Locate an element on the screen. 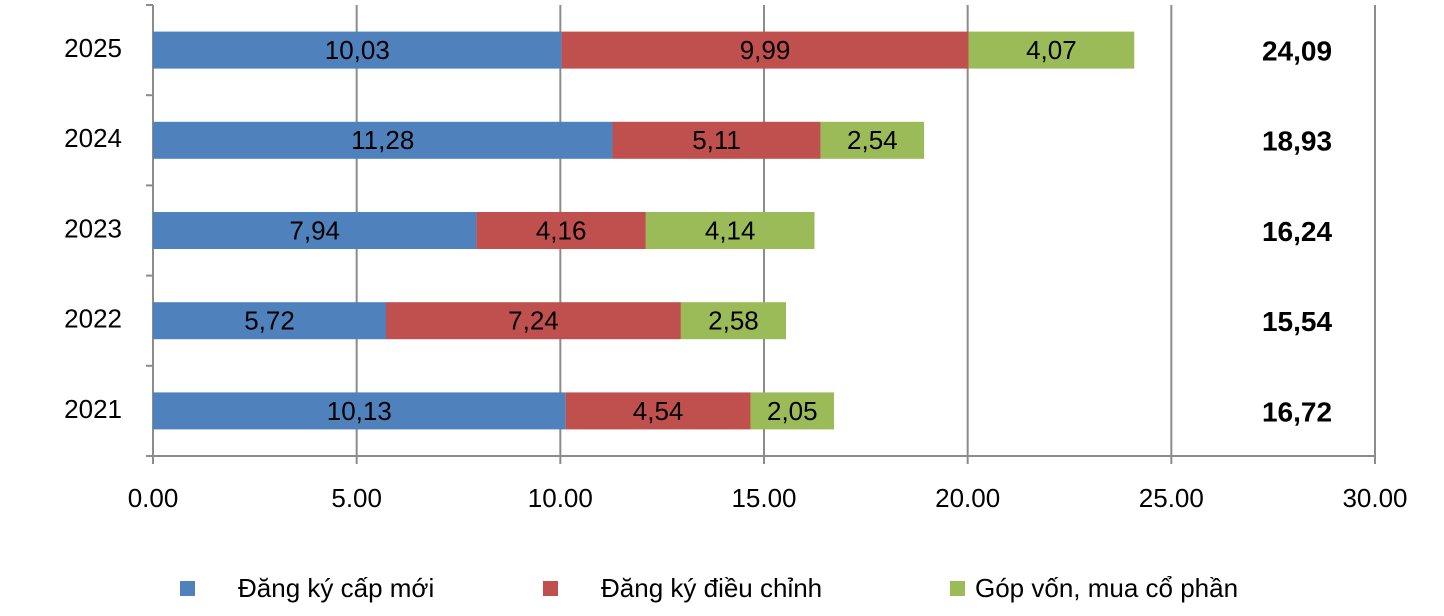 This screenshot has height=616, width=1444. total-label: 15,54 is located at coordinates (1297, 321).